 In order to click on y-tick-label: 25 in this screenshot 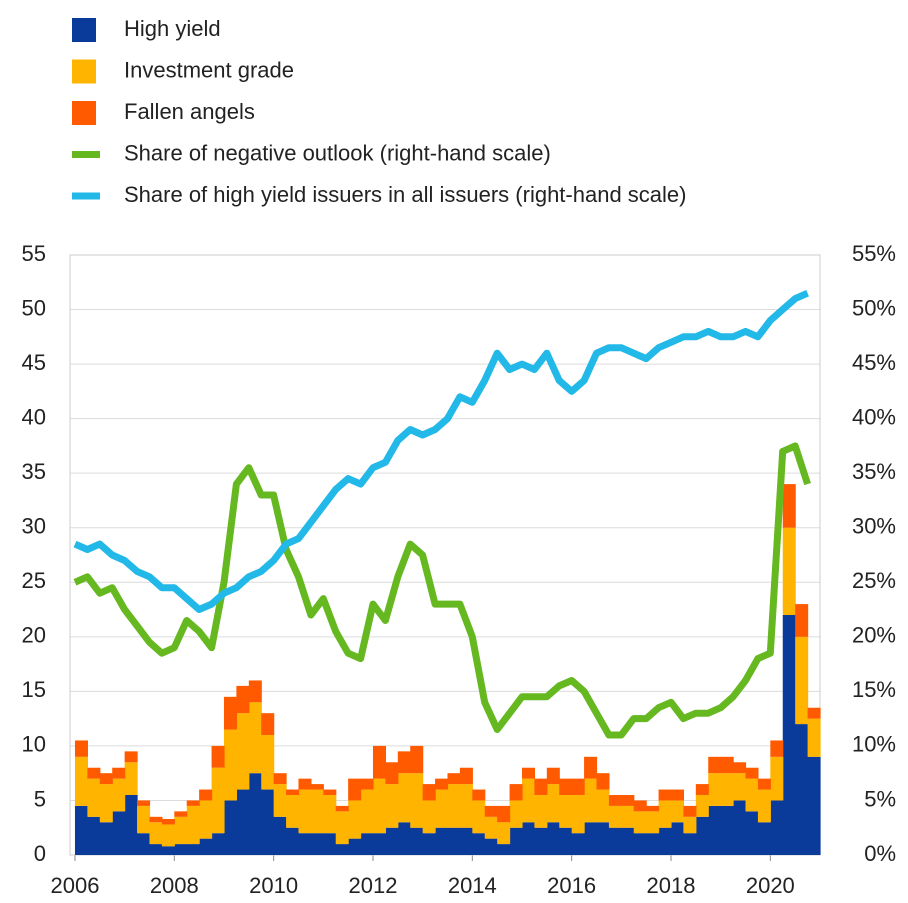, I will do `click(34, 580)`.